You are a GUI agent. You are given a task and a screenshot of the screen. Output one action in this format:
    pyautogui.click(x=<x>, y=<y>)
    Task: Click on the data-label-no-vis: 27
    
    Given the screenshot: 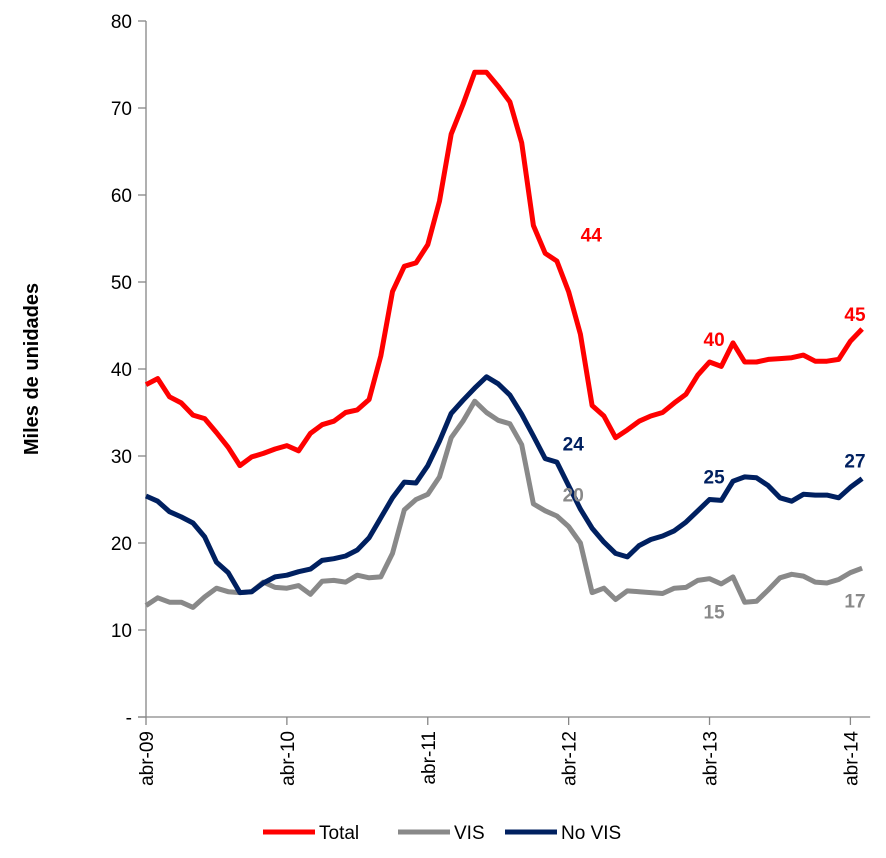 What is the action you would take?
    pyautogui.click(x=854, y=461)
    